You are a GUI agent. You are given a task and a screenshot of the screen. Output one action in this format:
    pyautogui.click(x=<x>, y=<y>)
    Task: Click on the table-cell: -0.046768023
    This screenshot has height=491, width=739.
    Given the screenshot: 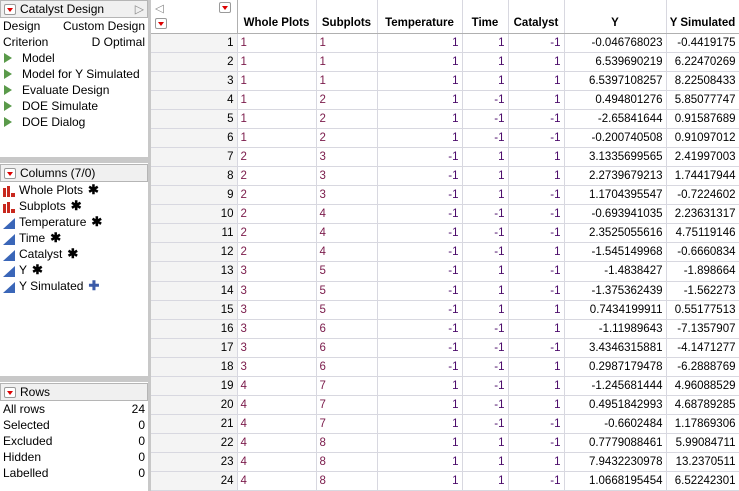 What is the action you would take?
    pyautogui.click(x=615, y=43)
    